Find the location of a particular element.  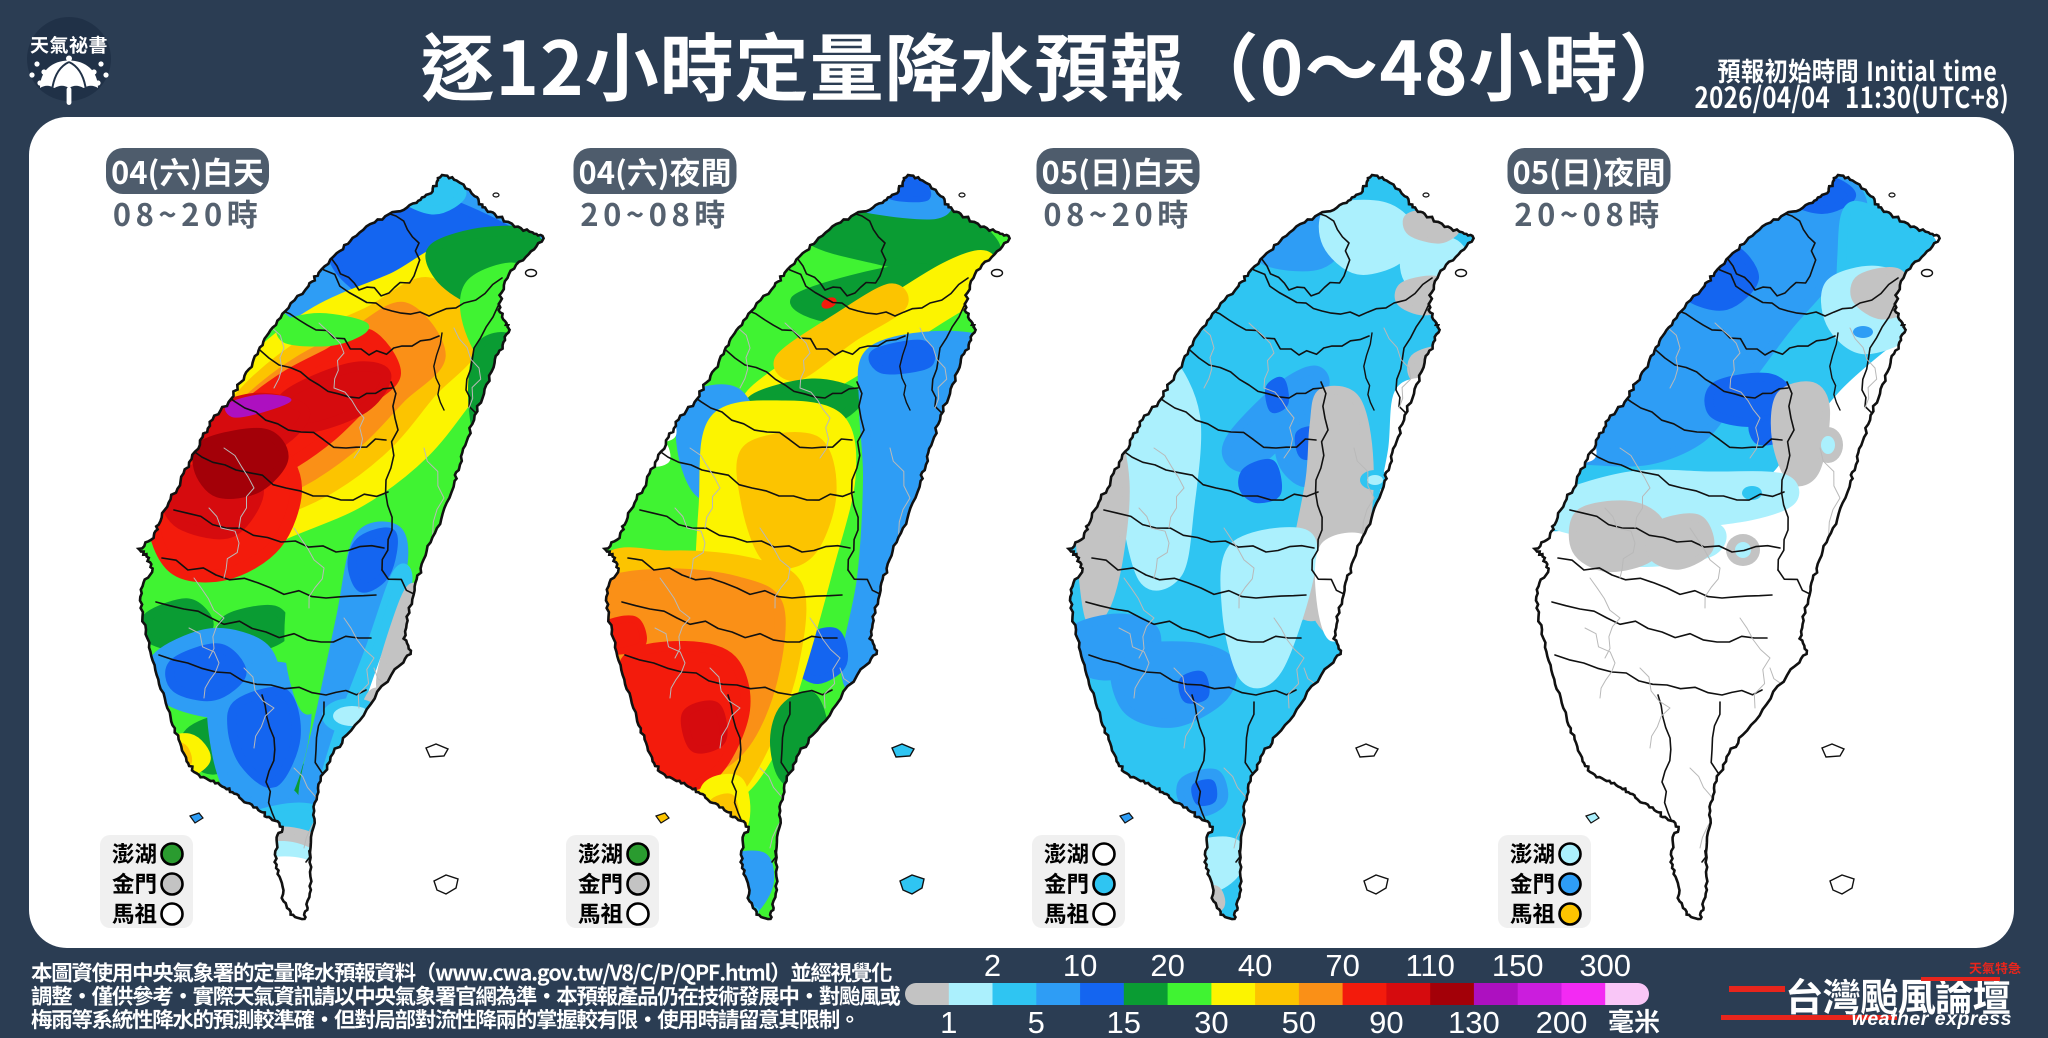

svg-text: 5 is located at coordinates (1036, 1021).